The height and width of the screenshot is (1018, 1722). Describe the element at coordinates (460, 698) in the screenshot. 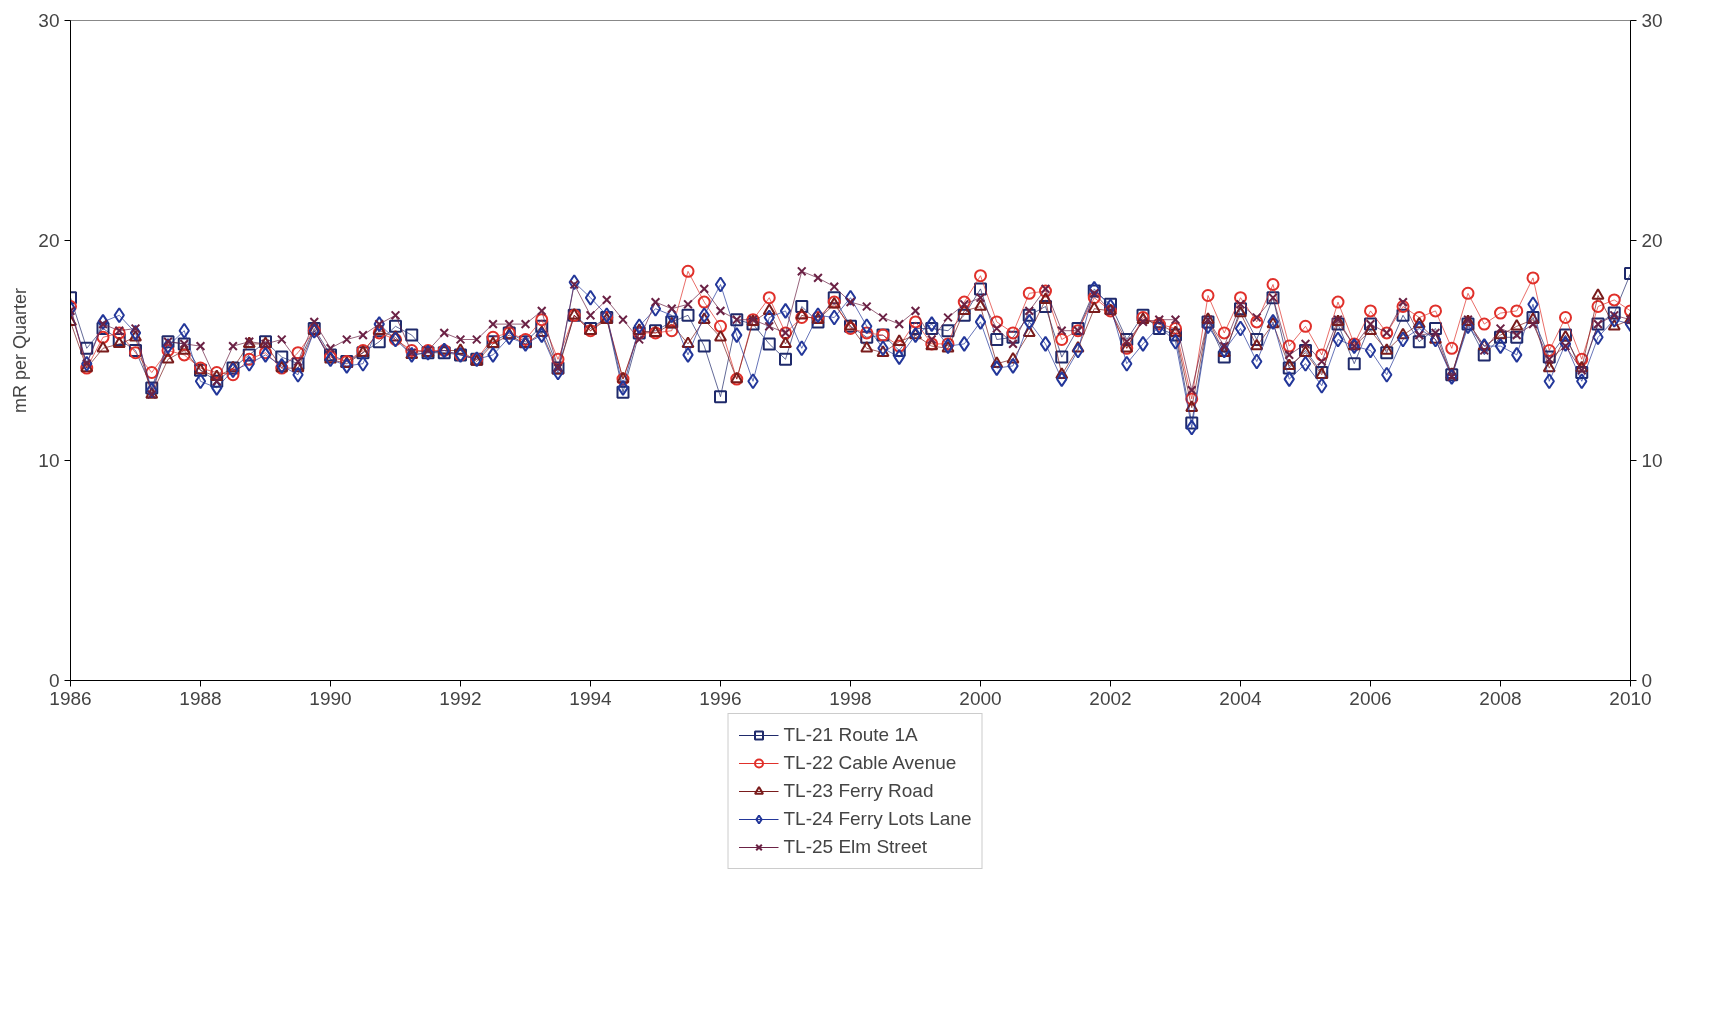

I see `x-tick-label: 1992` at that location.